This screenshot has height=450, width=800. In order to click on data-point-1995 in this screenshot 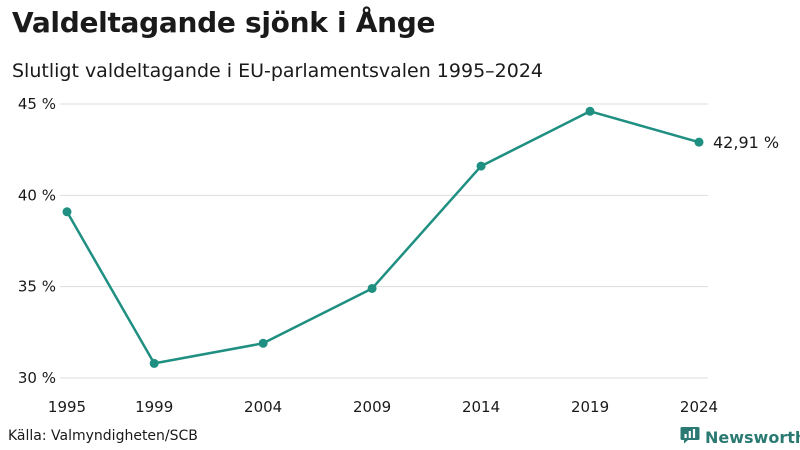, I will do `click(67, 212)`.